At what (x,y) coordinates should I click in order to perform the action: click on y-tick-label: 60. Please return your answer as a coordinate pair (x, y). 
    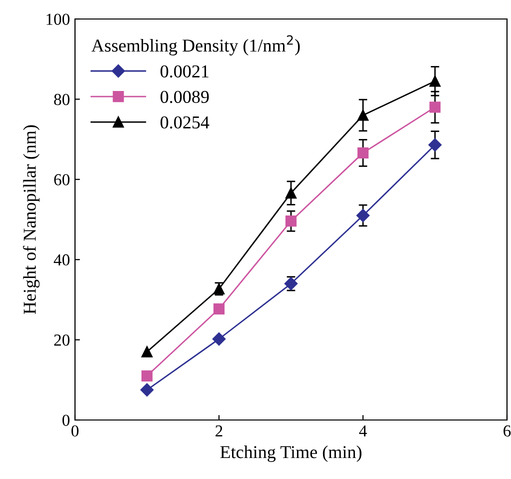
    Looking at the image, I should click on (62, 180).